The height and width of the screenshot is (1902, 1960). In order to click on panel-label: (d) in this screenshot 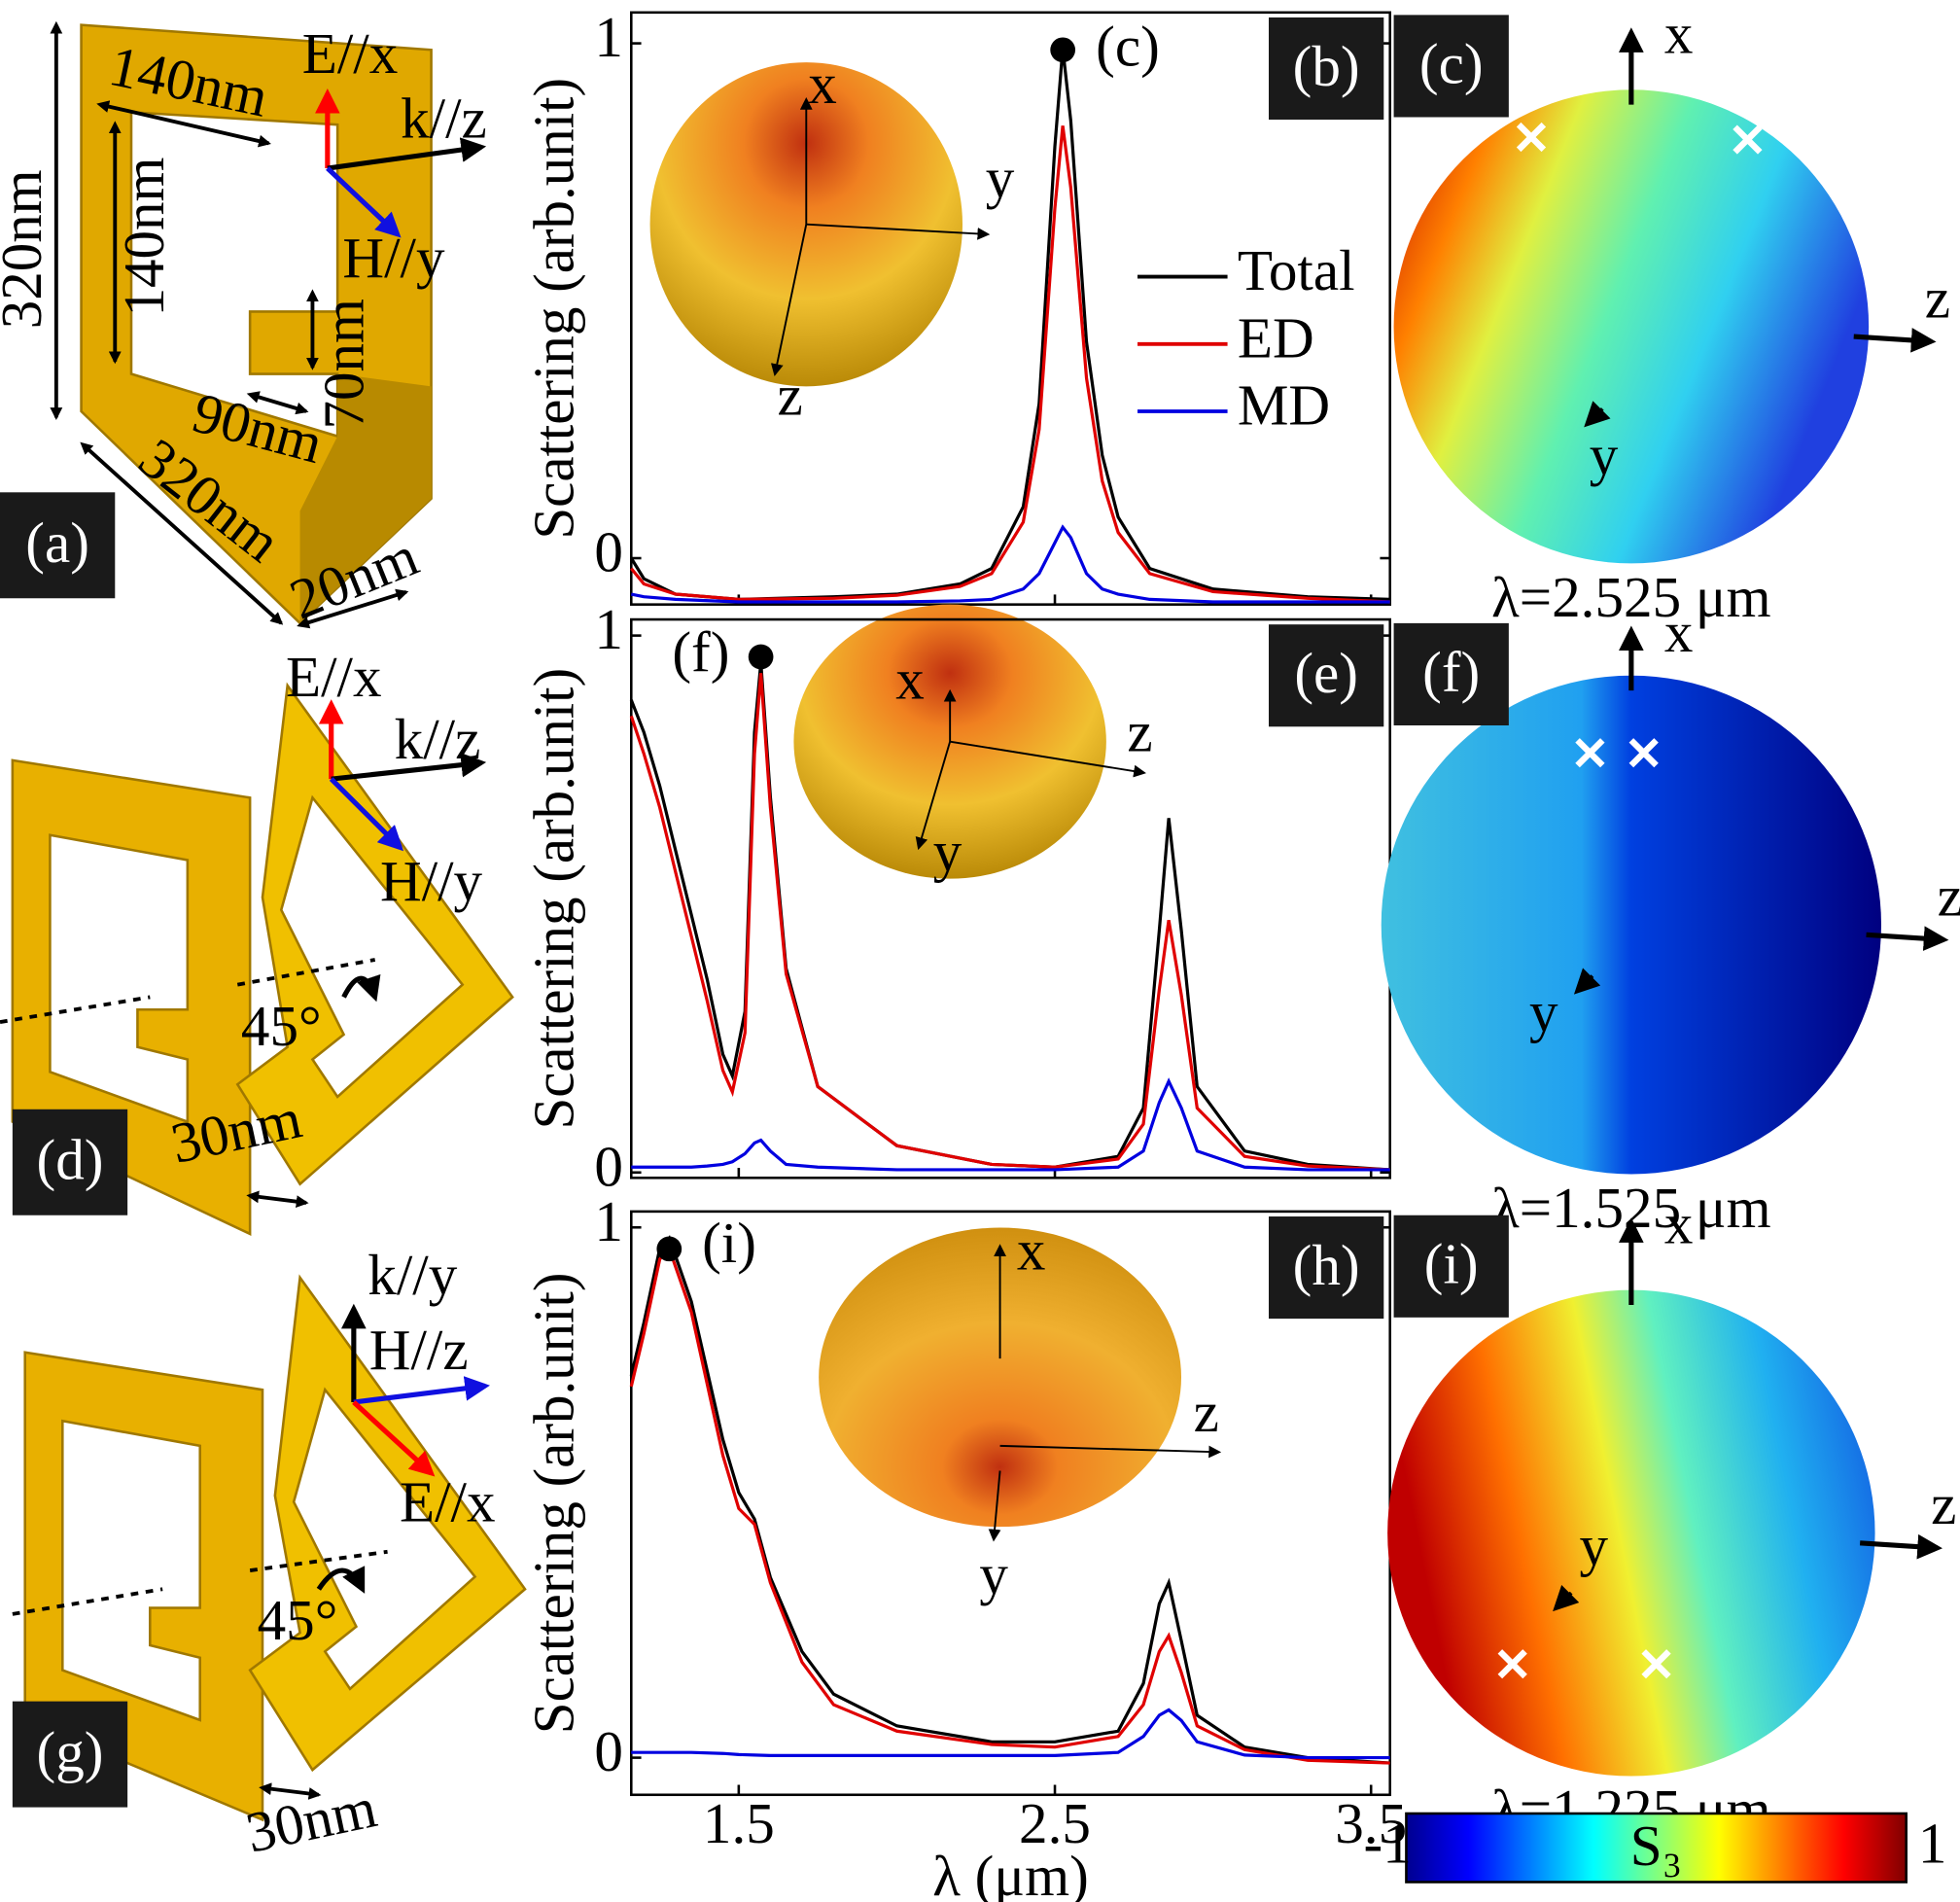, I will do `click(70, 1160)`.